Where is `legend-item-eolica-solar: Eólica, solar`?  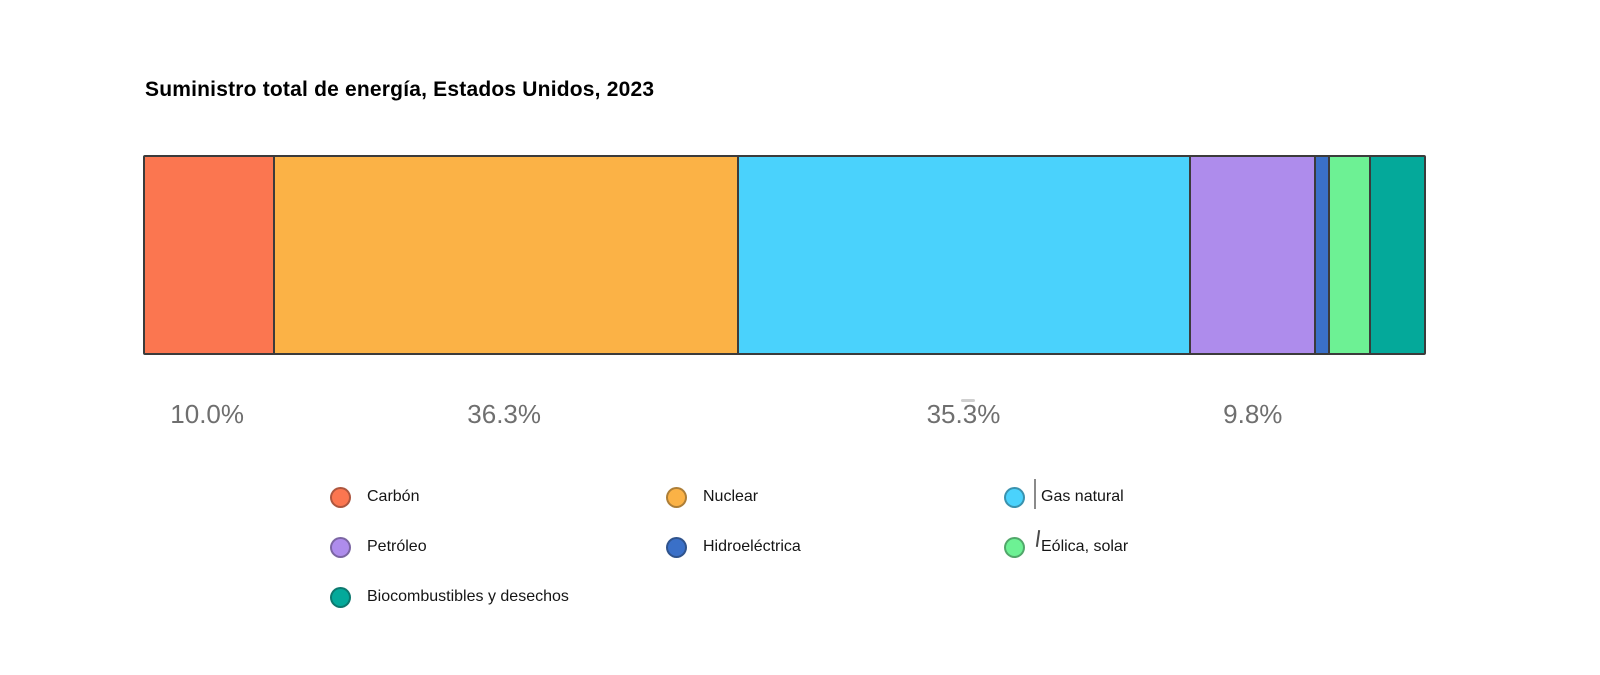 legend-item-eolica-solar: Eólica, solar is located at coordinates (1066, 547).